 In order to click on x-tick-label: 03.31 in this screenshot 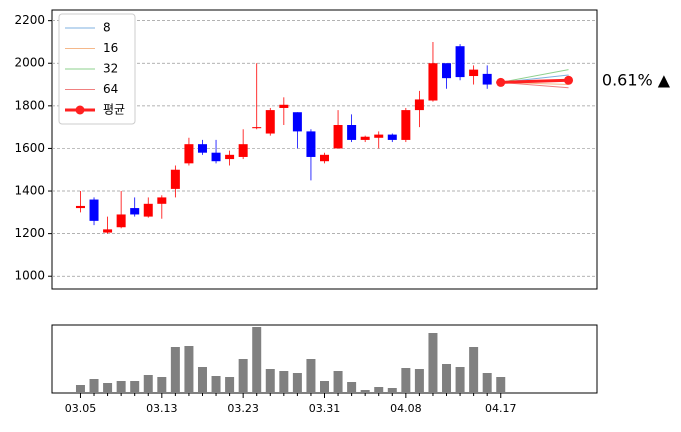, I will do `click(325, 408)`.